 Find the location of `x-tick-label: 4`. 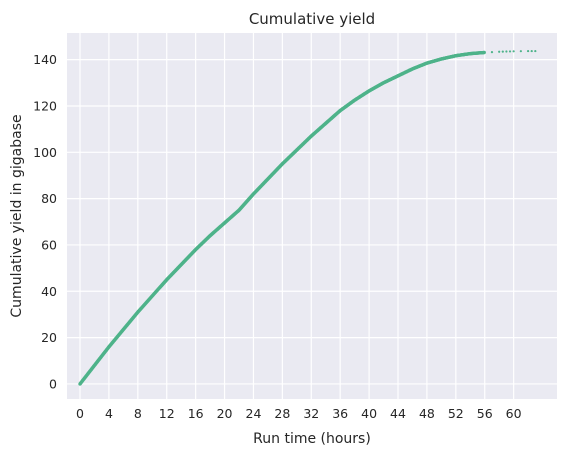

x-tick-label: 4 is located at coordinates (109, 413).